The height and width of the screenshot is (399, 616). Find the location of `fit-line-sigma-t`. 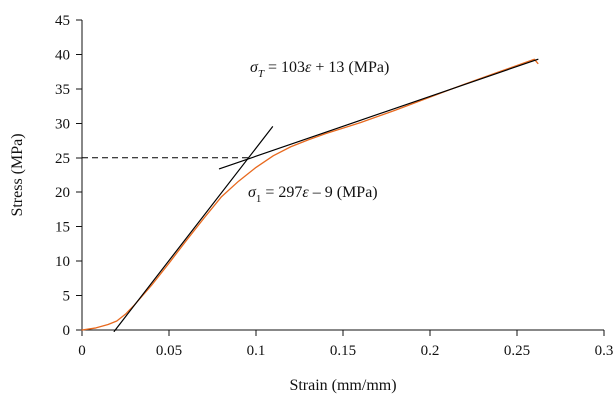

fit-line-sigma-t is located at coordinates (378, 114).